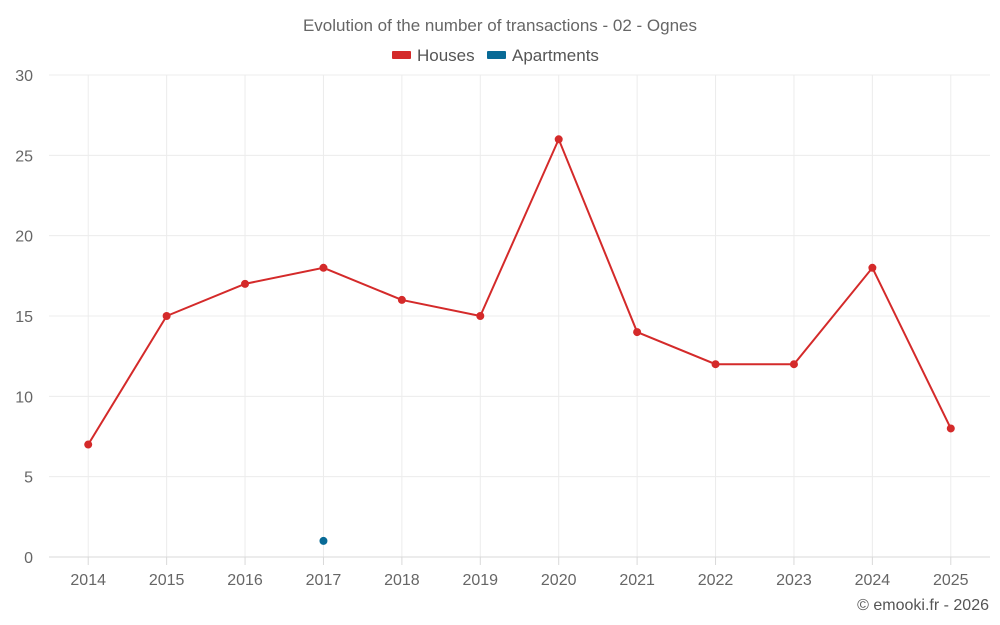  I want to click on x-tick-label-2016: 2016, so click(245, 580).